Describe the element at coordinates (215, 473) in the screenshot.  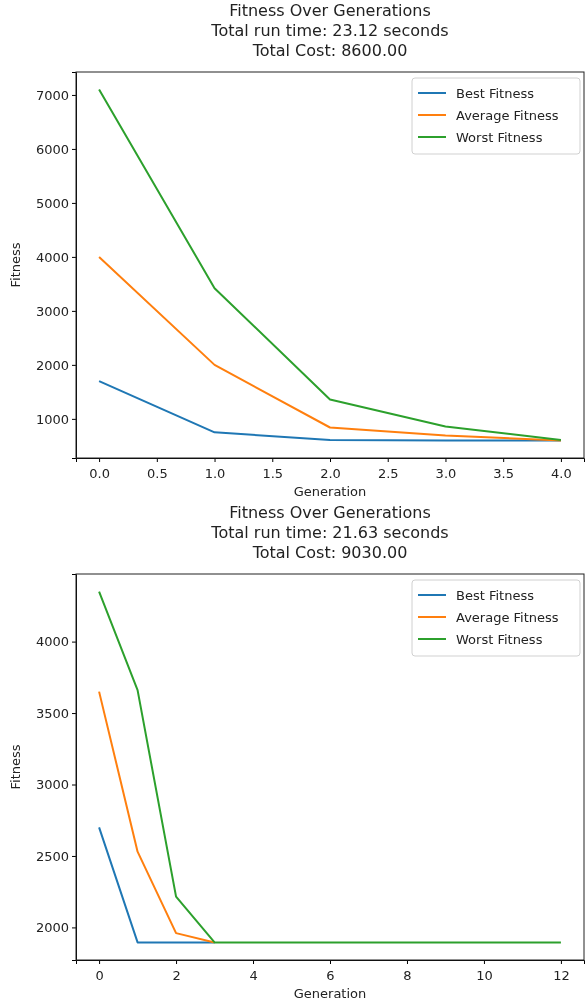
I see `x-tick-label: 1.0` at that location.